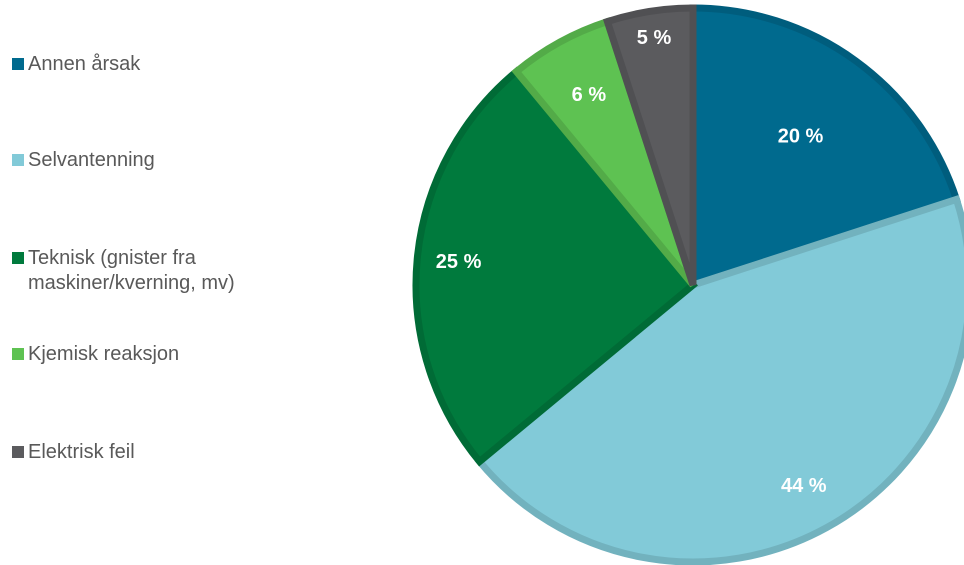 This screenshot has width=964, height=565. I want to click on pie-data-label: 6 %, so click(589, 95).